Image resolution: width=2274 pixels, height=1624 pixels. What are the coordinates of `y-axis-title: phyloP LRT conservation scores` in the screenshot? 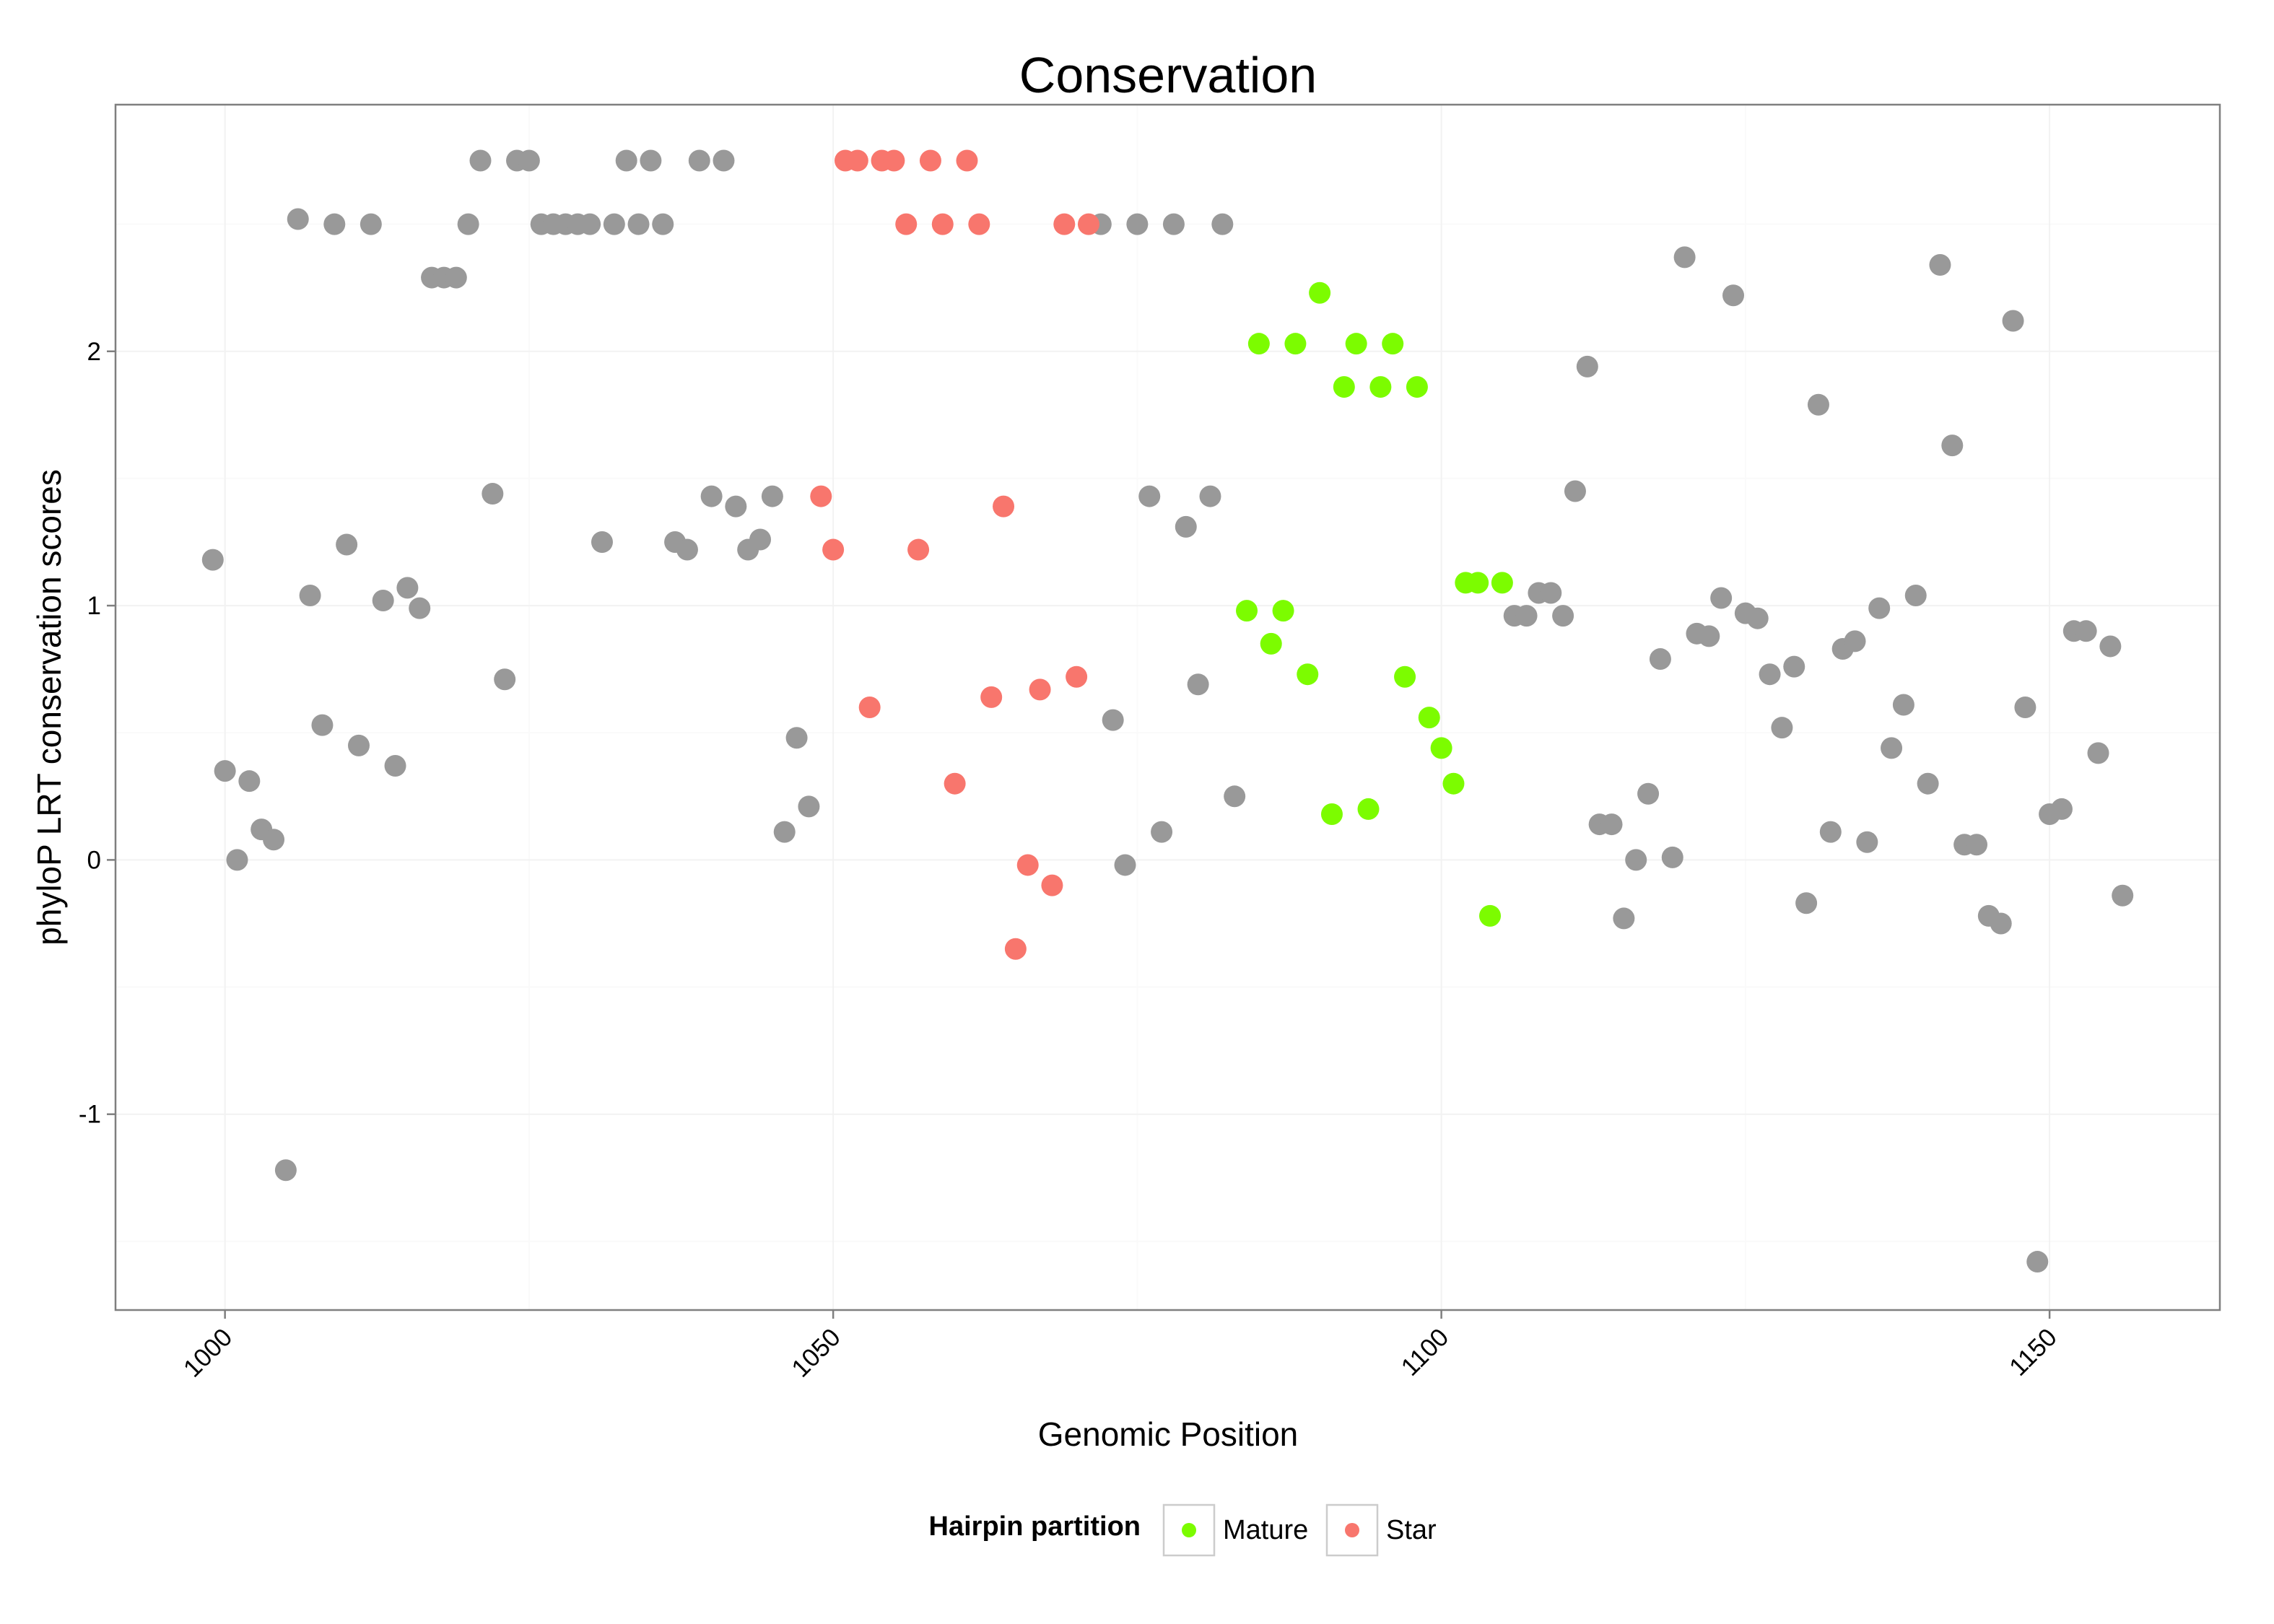 It's located at (49, 707).